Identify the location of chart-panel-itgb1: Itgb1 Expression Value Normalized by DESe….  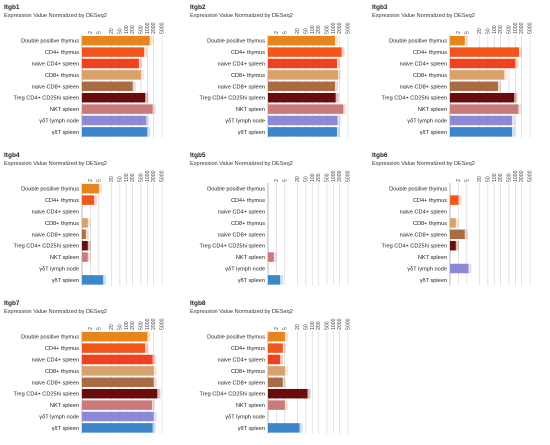
(85, 71).